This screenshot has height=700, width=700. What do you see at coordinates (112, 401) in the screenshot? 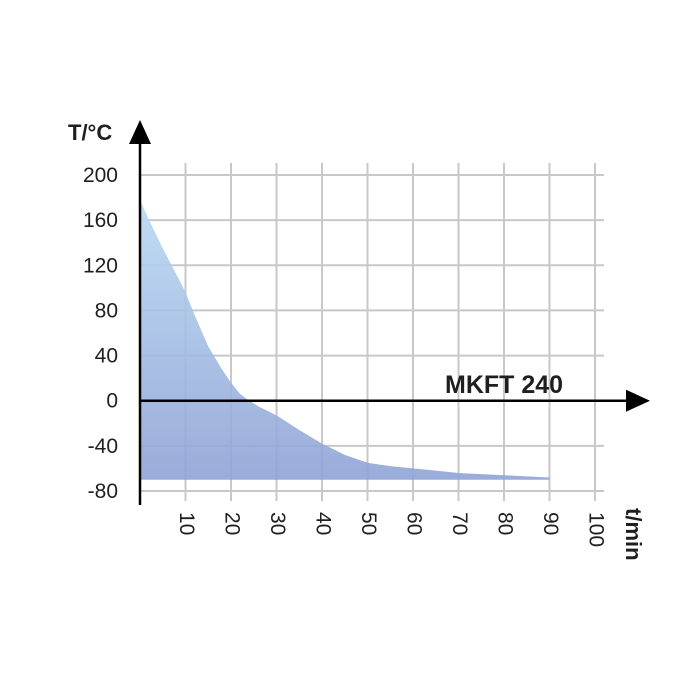
I see `y-tick-label: 0` at bounding box center [112, 401].